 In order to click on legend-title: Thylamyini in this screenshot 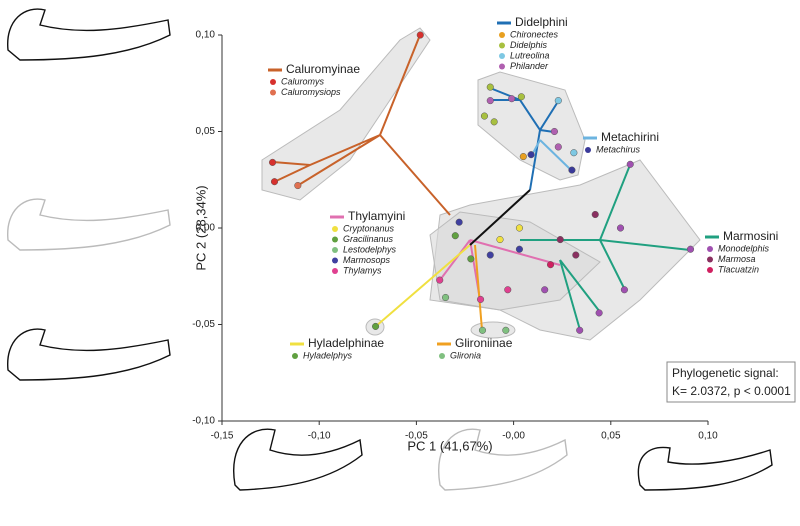, I will do `click(376, 216)`.